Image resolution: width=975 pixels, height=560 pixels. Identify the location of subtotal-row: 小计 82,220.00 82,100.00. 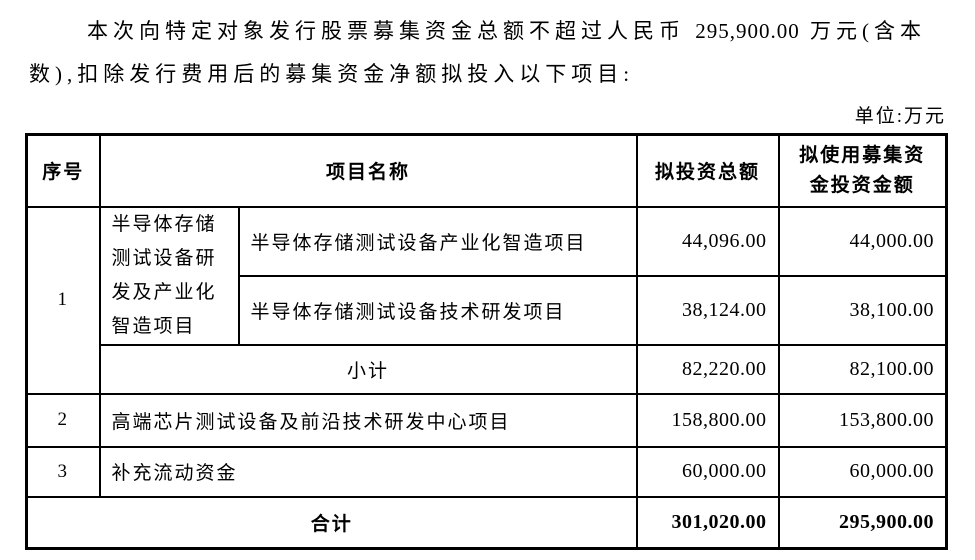
(487, 369).